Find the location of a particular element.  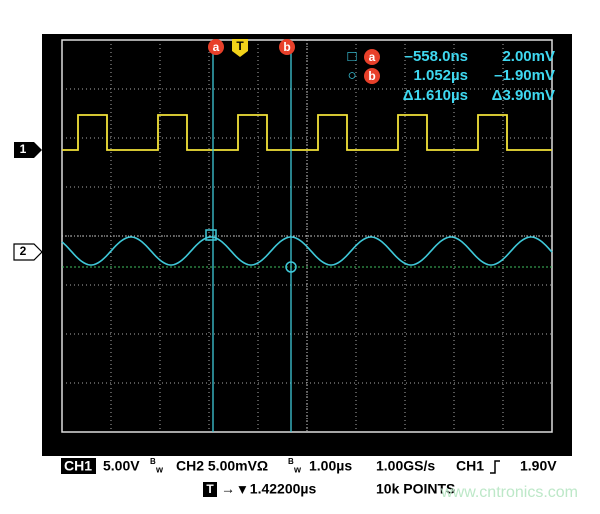

trigger-slope is located at coordinates (495, 467).